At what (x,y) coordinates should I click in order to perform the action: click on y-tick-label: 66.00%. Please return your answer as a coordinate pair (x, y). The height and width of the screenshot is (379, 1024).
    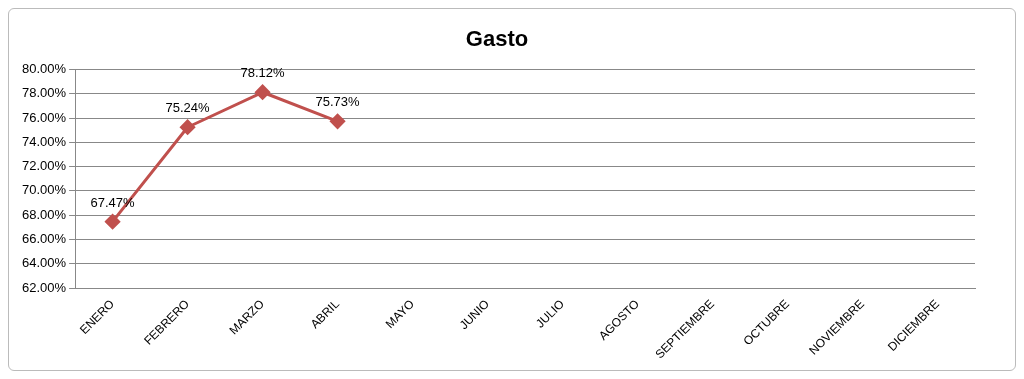
    Looking at the image, I should click on (44, 239).